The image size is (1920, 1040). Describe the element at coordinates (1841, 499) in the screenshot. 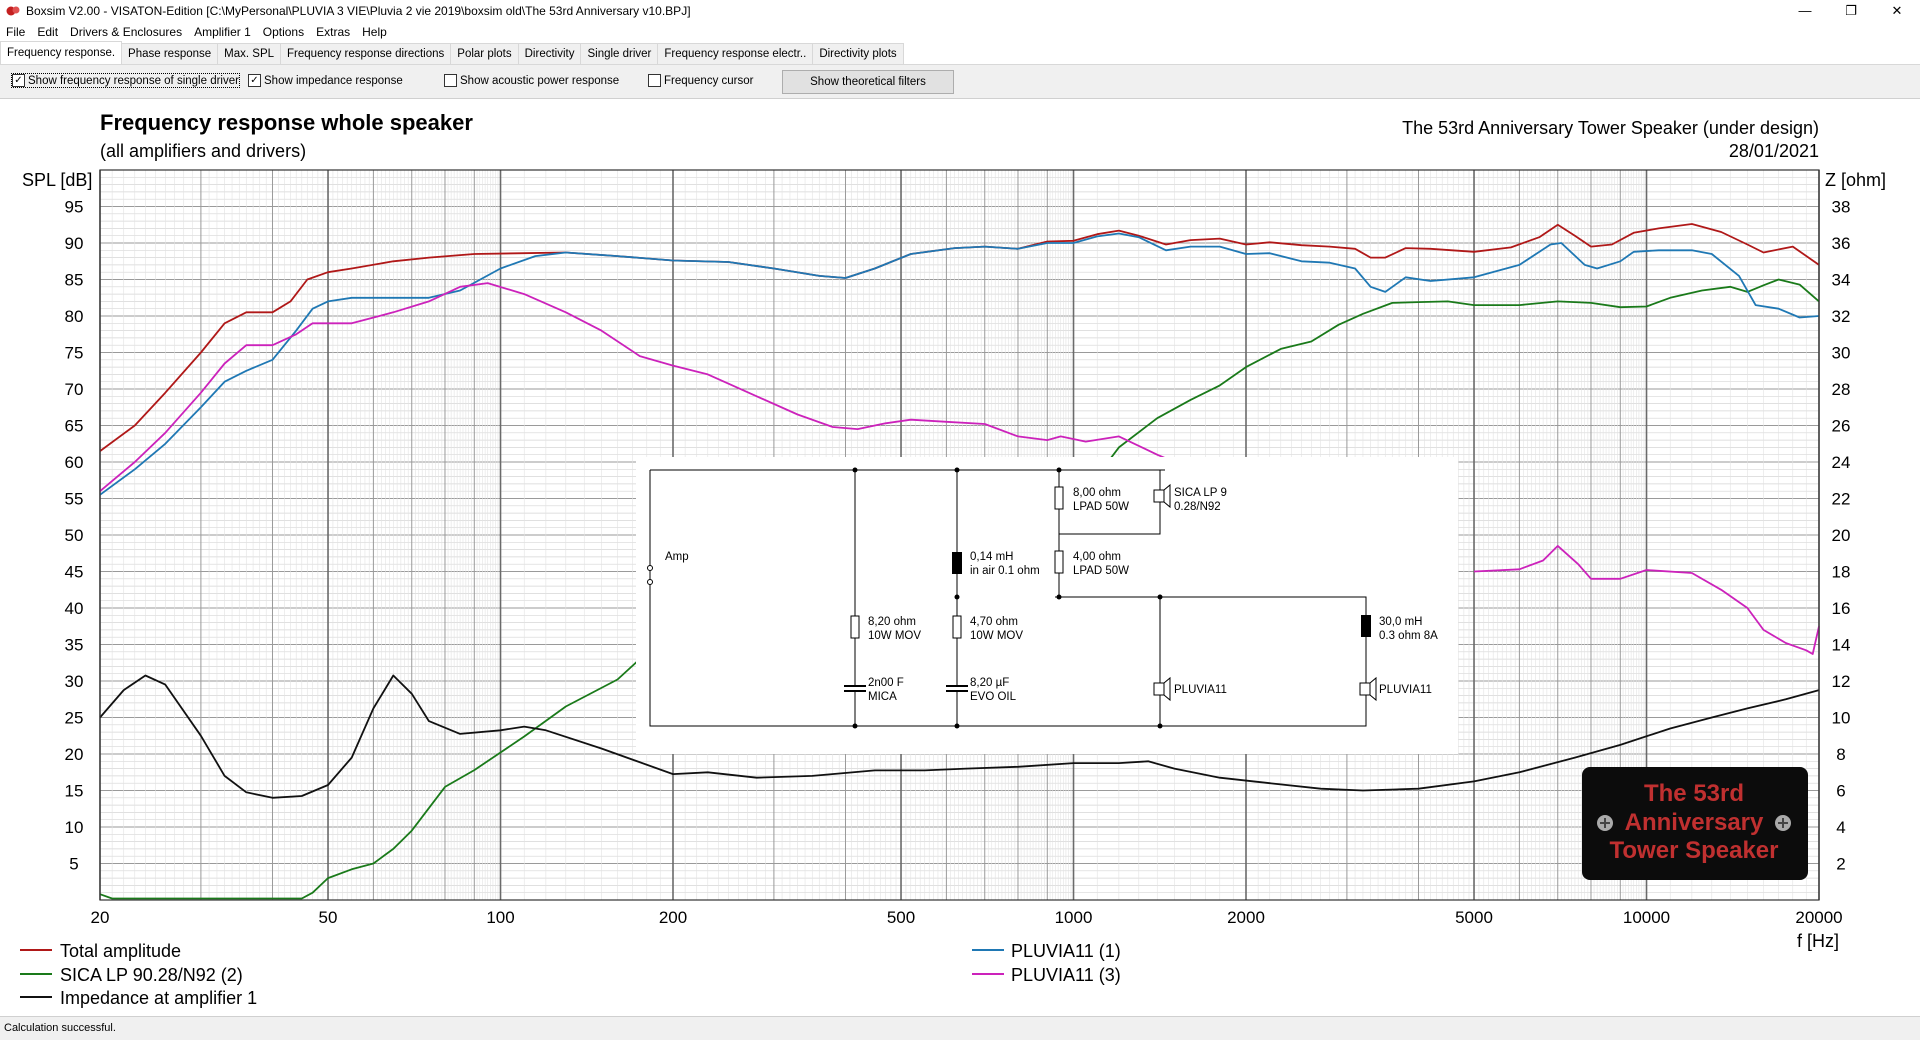

I see `y2-tick-label: 22` at that location.